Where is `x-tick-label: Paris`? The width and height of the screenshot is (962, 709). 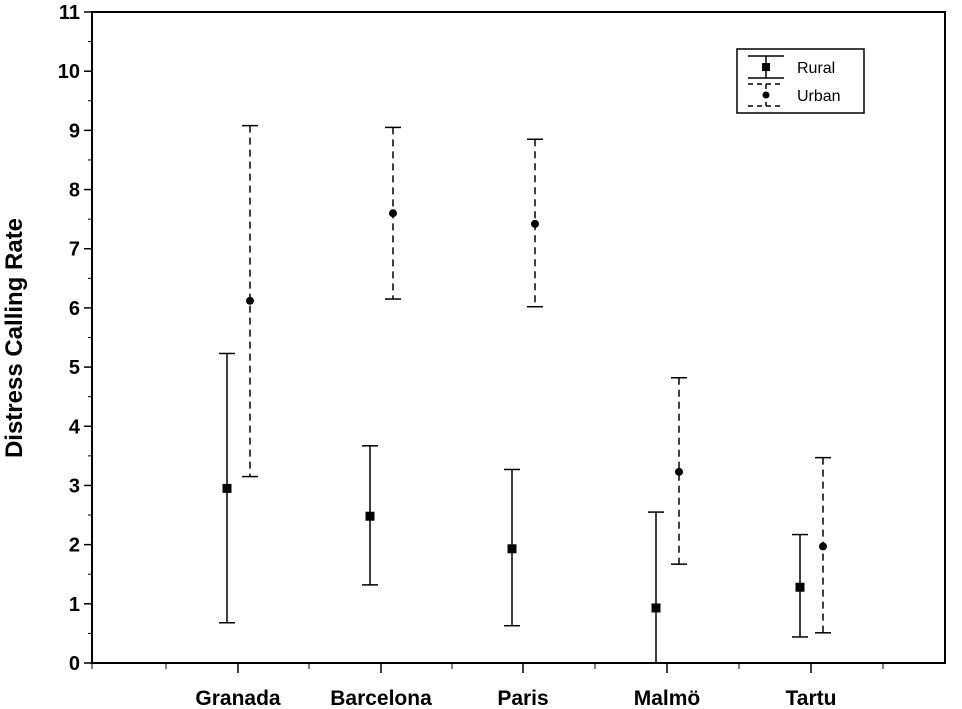
x-tick-label: Paris is located at coordinates (522, 698).